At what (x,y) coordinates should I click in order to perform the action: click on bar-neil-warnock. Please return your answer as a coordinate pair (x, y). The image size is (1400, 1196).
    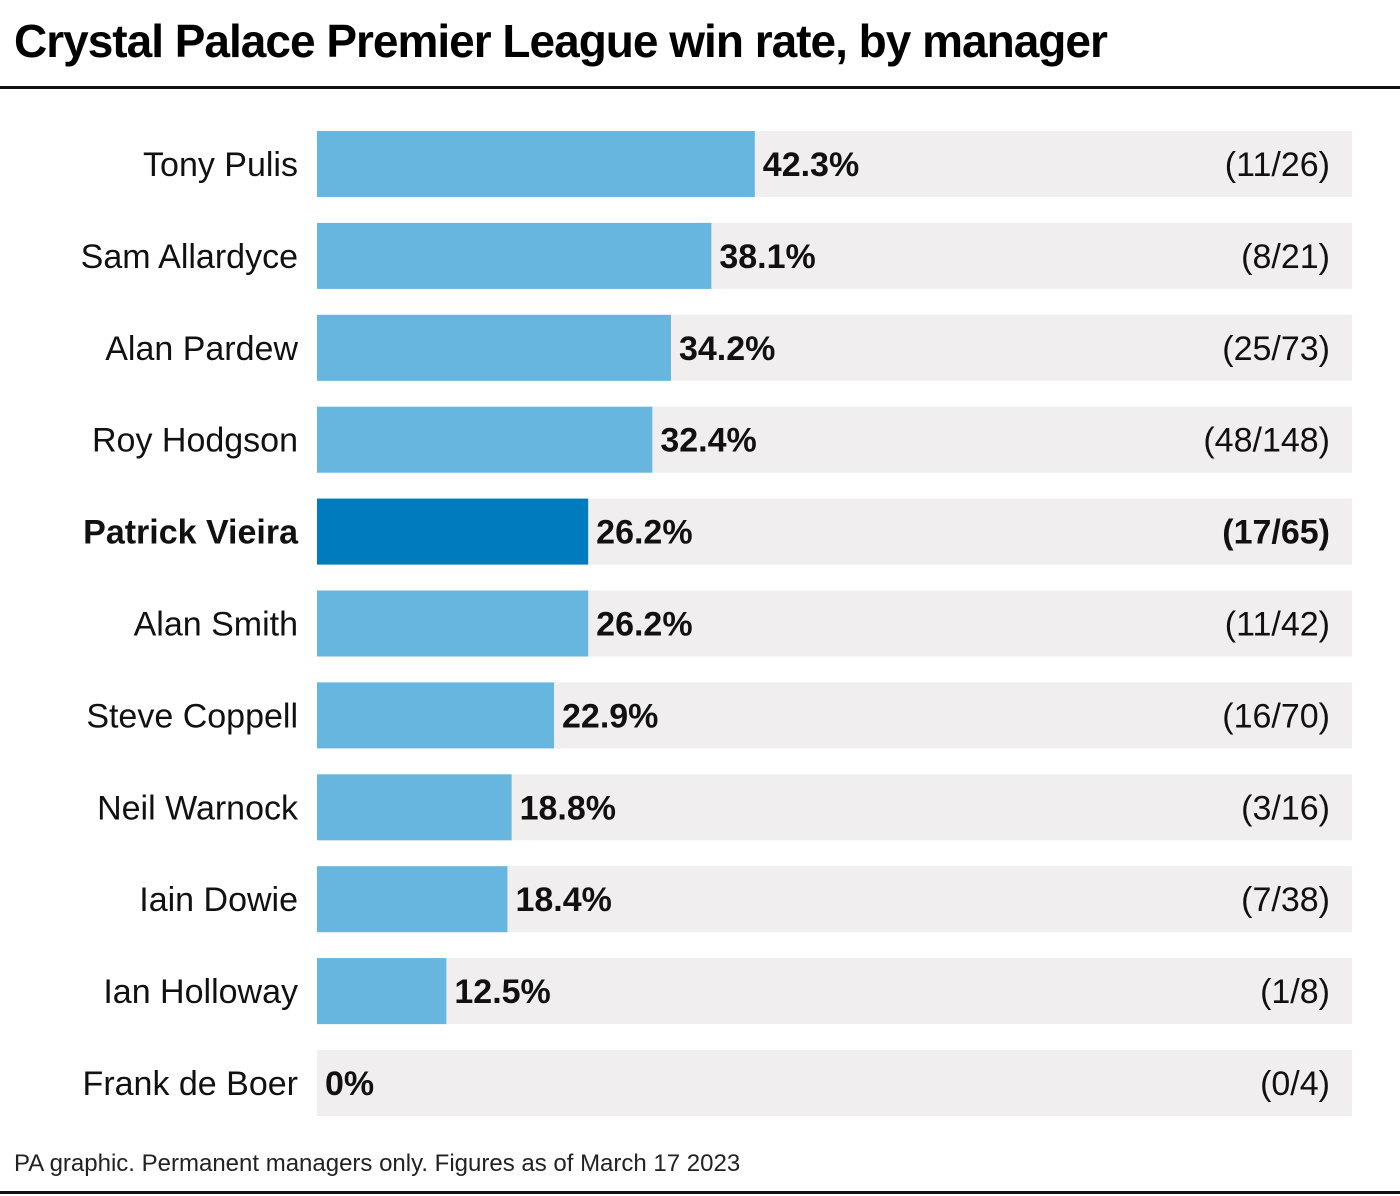
    Looking at the image, I should click on (414, 807).